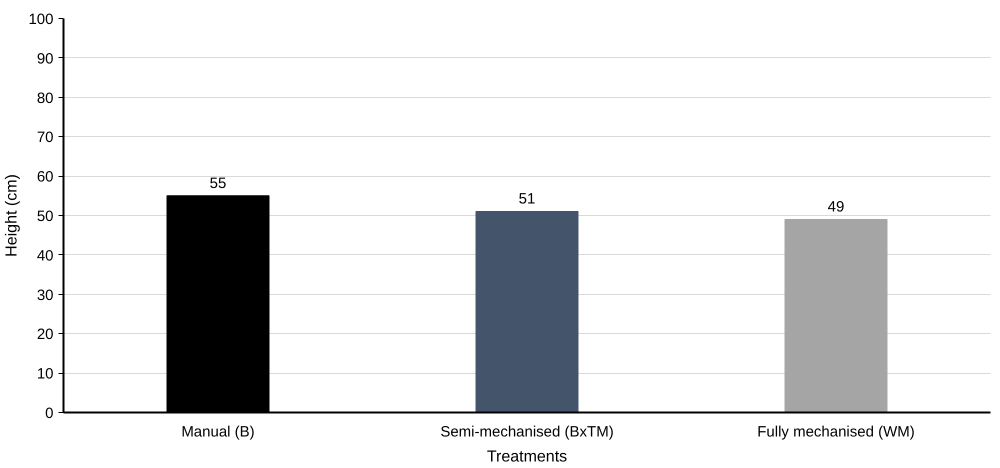  Describe the element at coordinates (45, 98) in the screenshot. I see `y-tick-label: 80` at that location.